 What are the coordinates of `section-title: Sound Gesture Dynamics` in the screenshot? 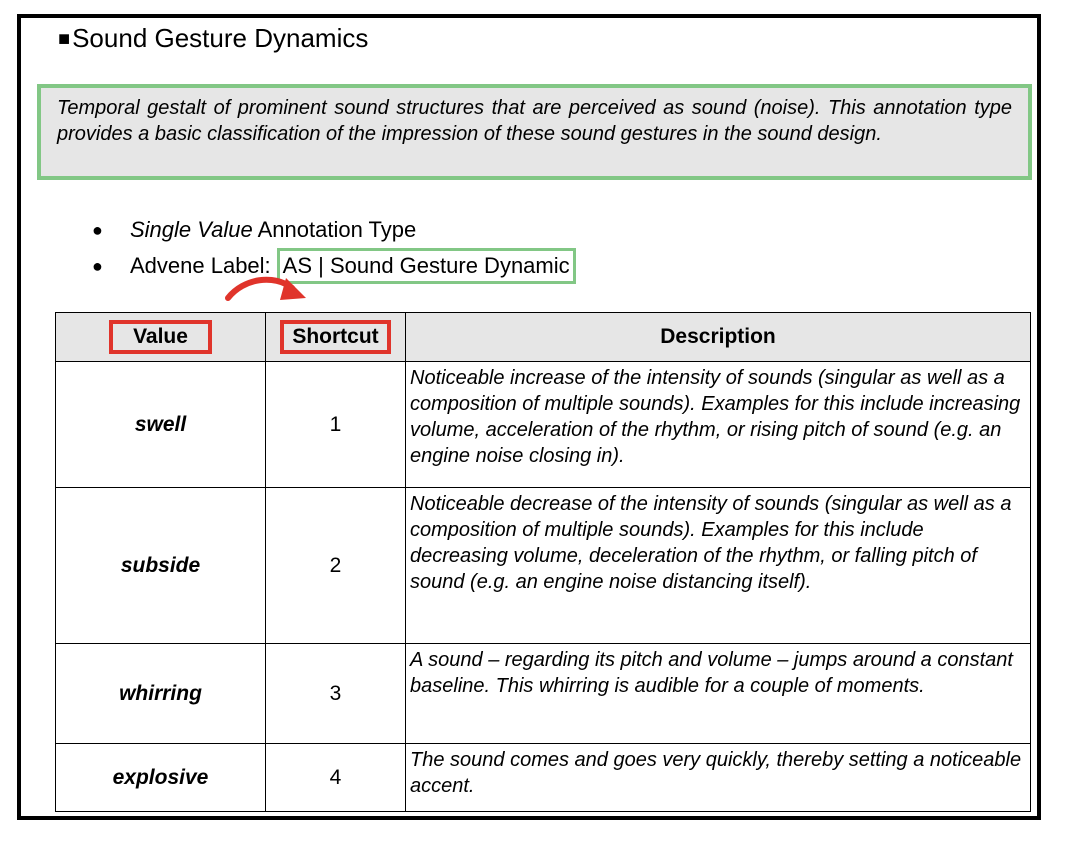 It's located at (220, 38).